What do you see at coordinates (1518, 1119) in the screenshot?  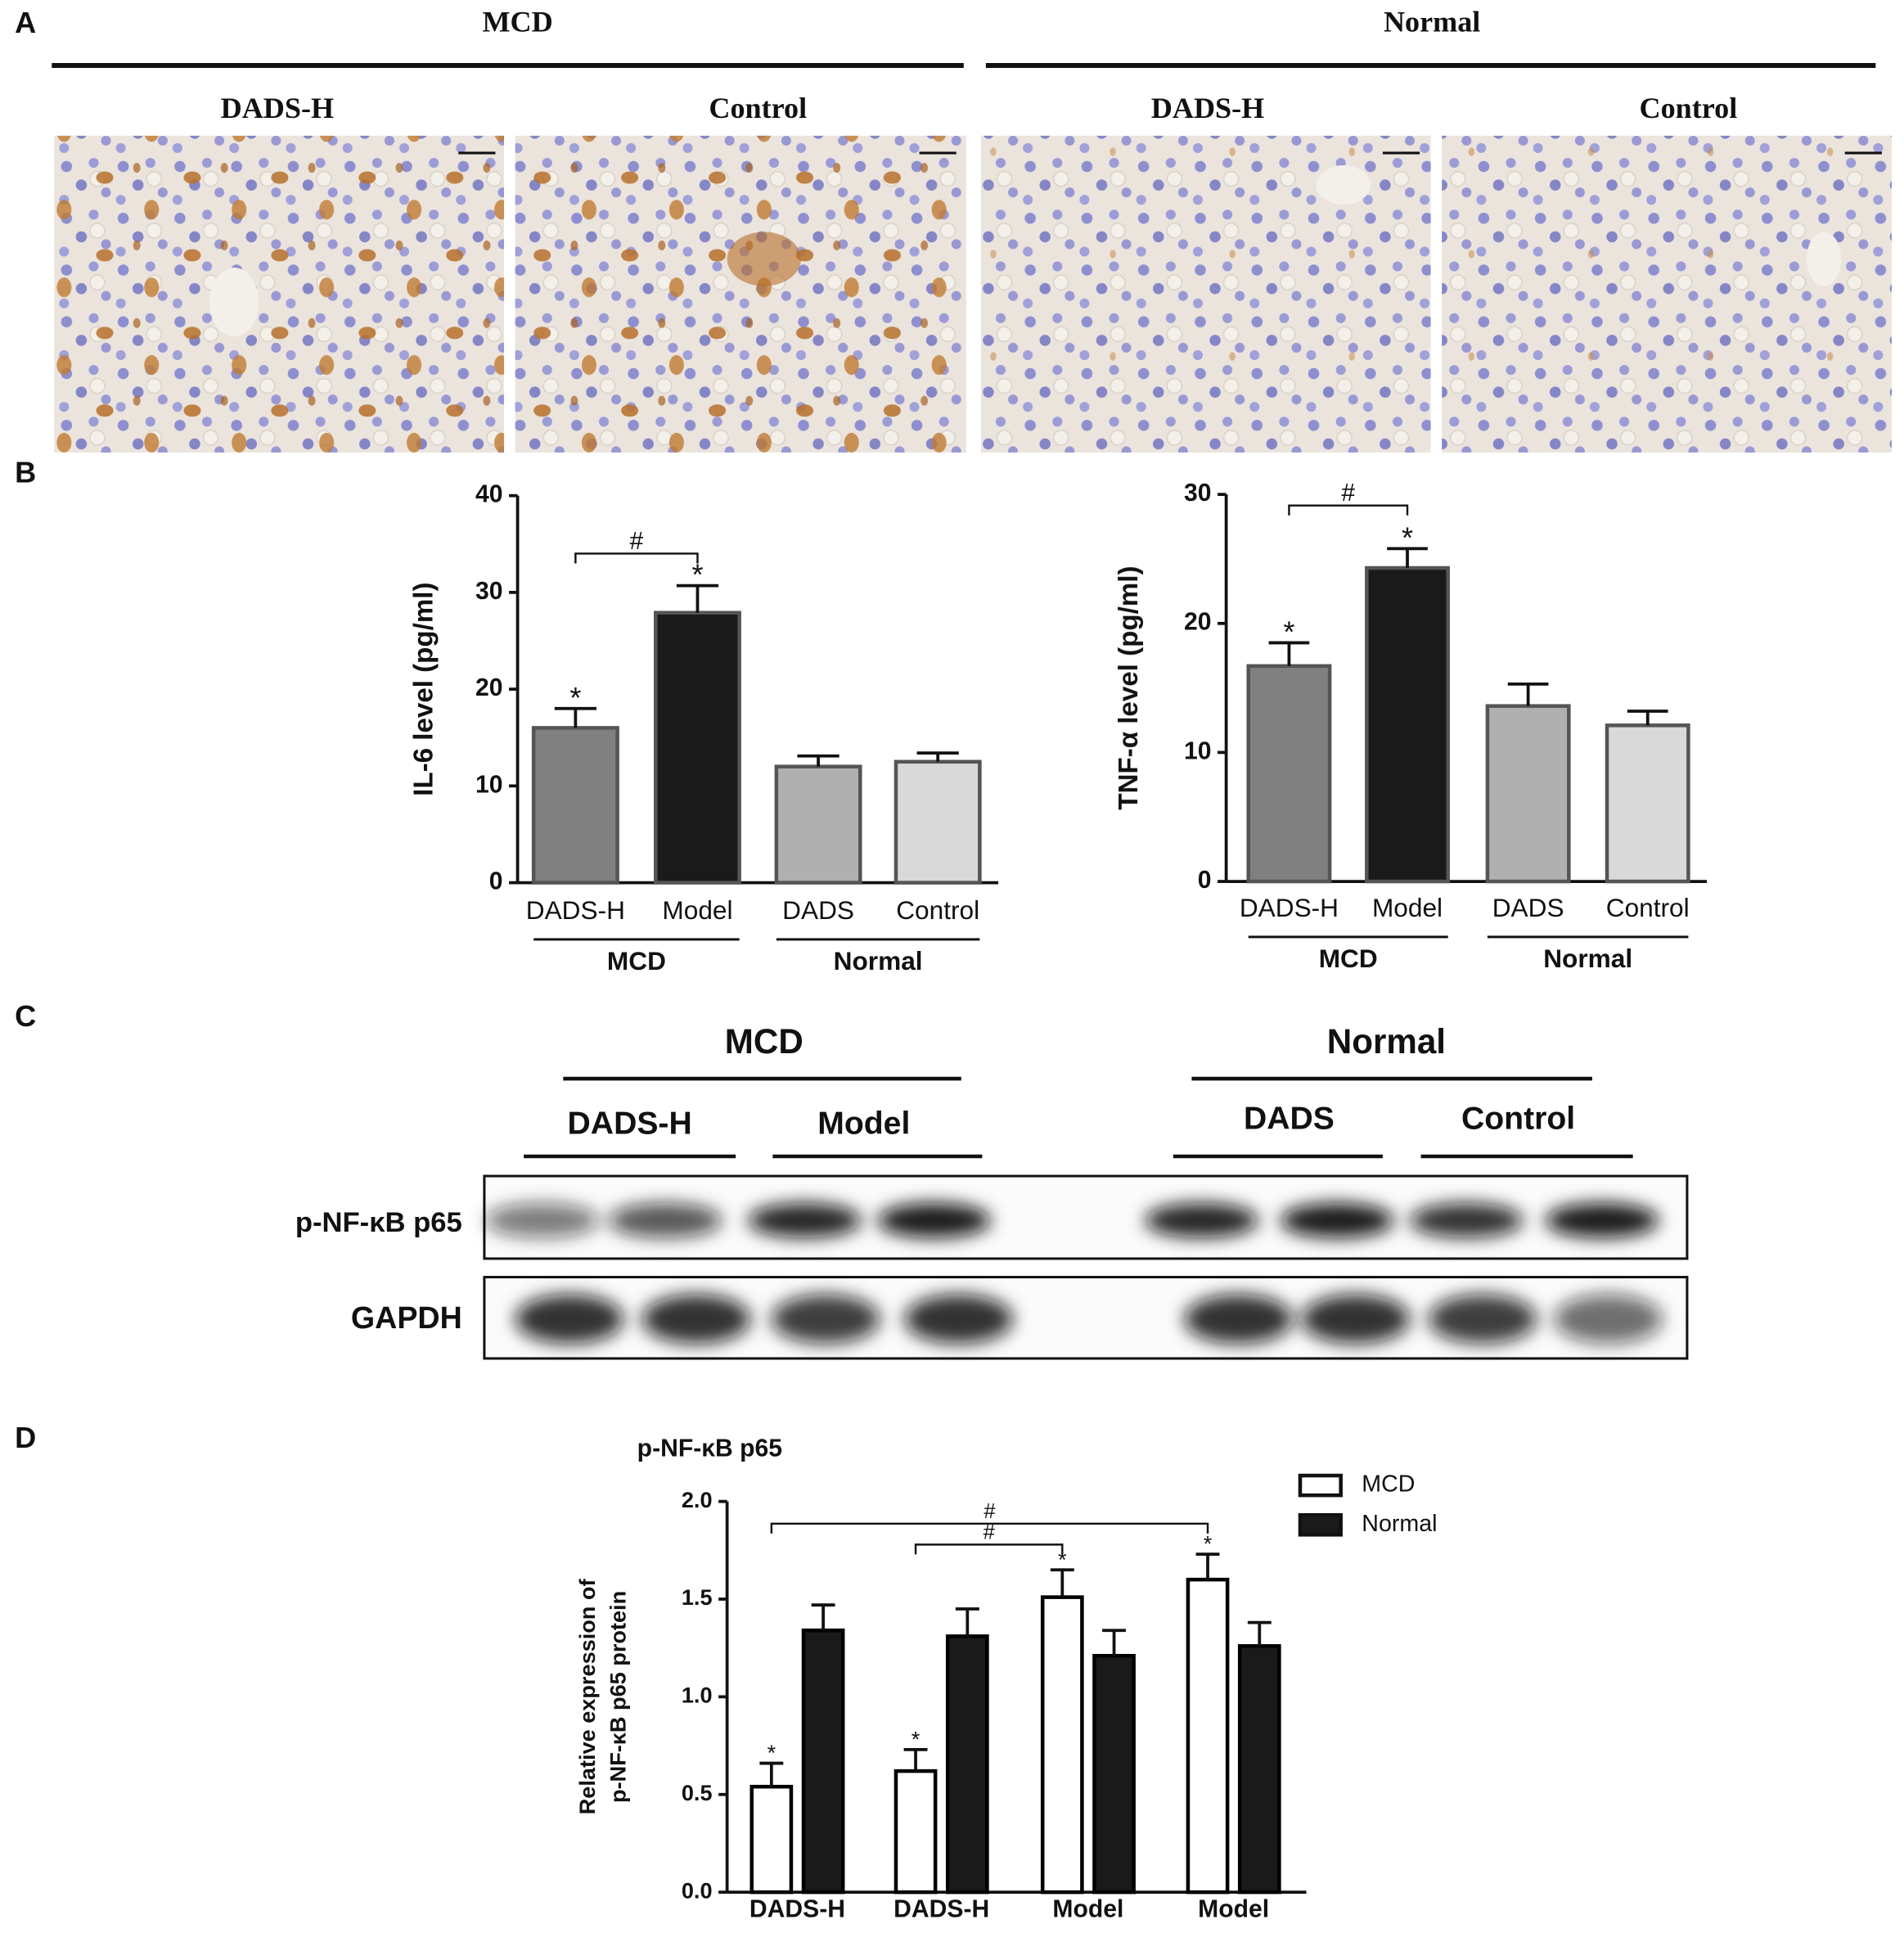 I see `lane-label: Control` at bounding box center [1518, 1119].